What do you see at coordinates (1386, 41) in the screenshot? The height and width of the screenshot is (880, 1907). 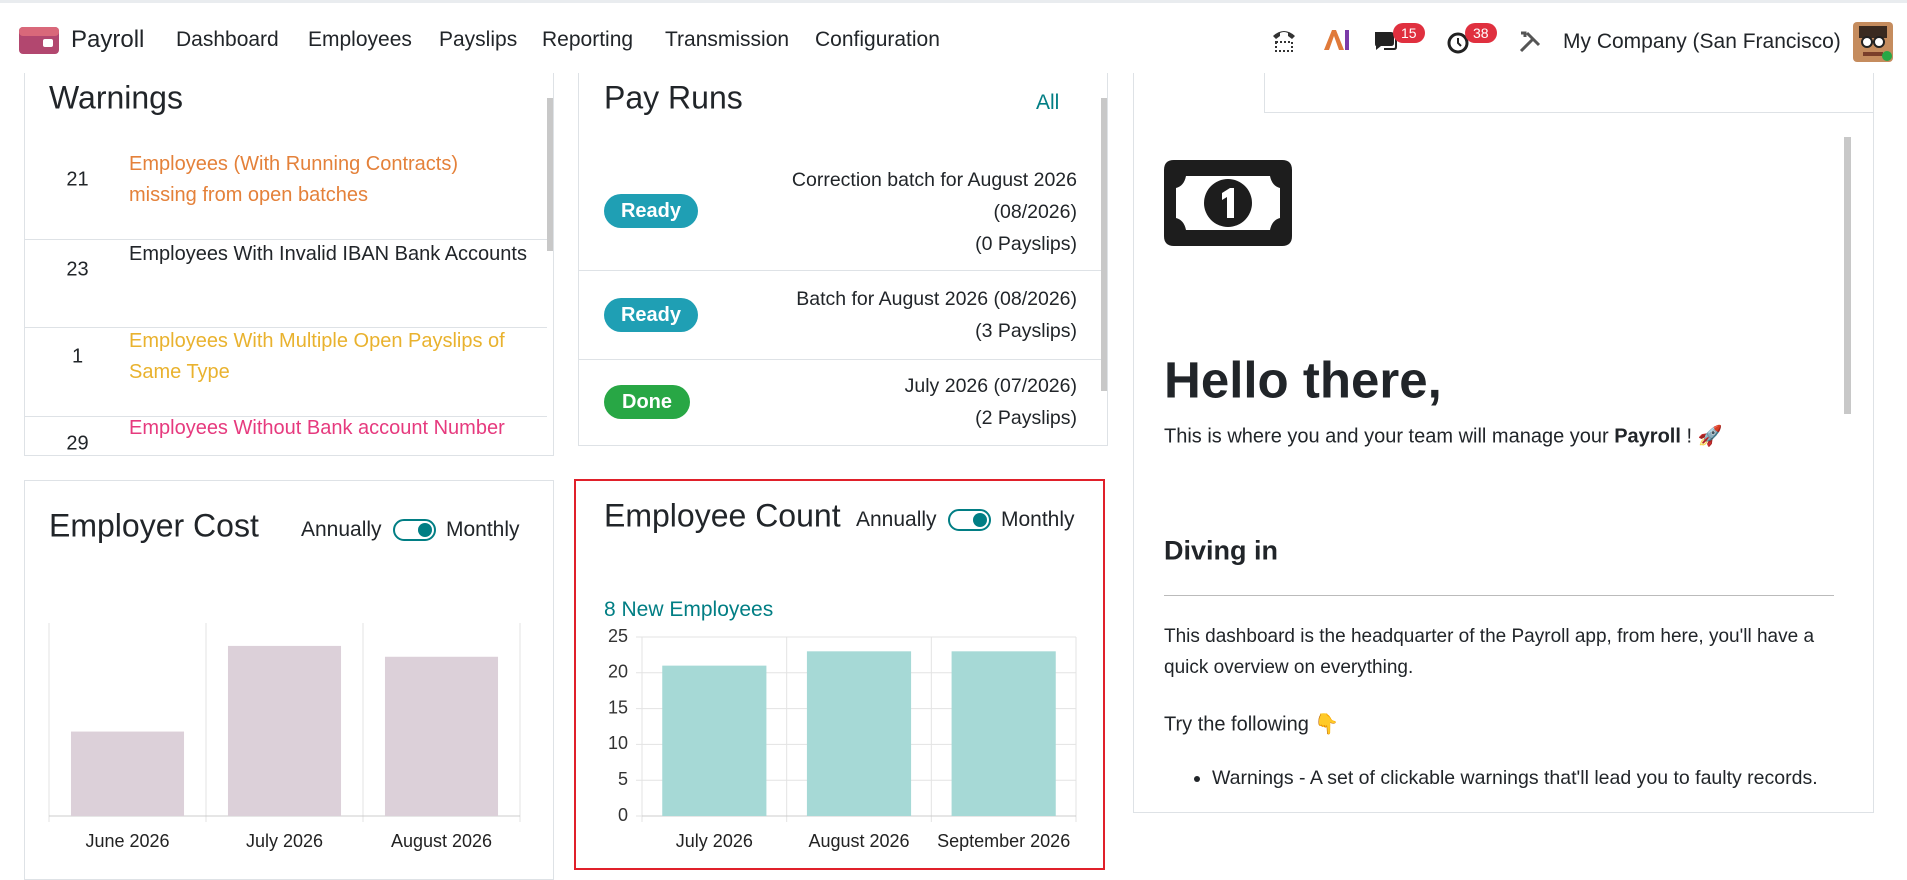 I see `chat-icon` at bounding box center [1386, 41].